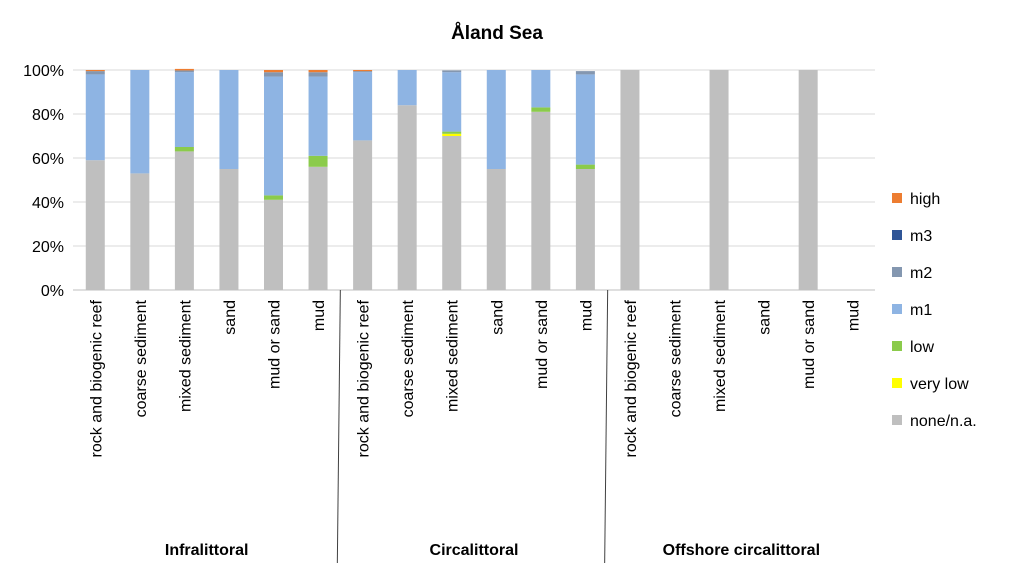 Image resolution: width=1024 pixels, height=583 pixels. I want to click on legend-label: m1, so click(921, 310).